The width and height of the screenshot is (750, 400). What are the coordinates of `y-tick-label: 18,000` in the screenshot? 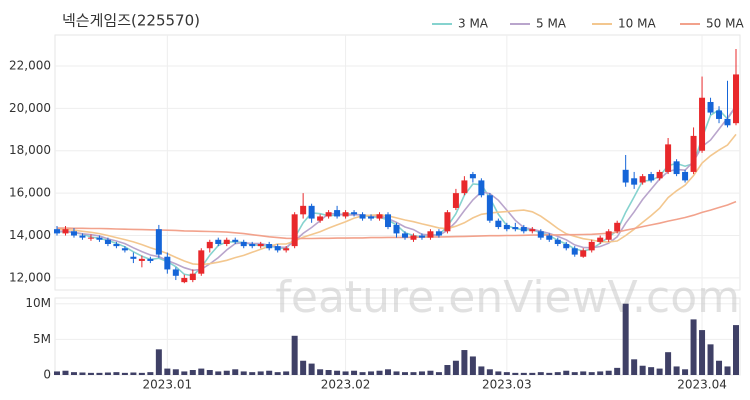 It's located at (30, 150).